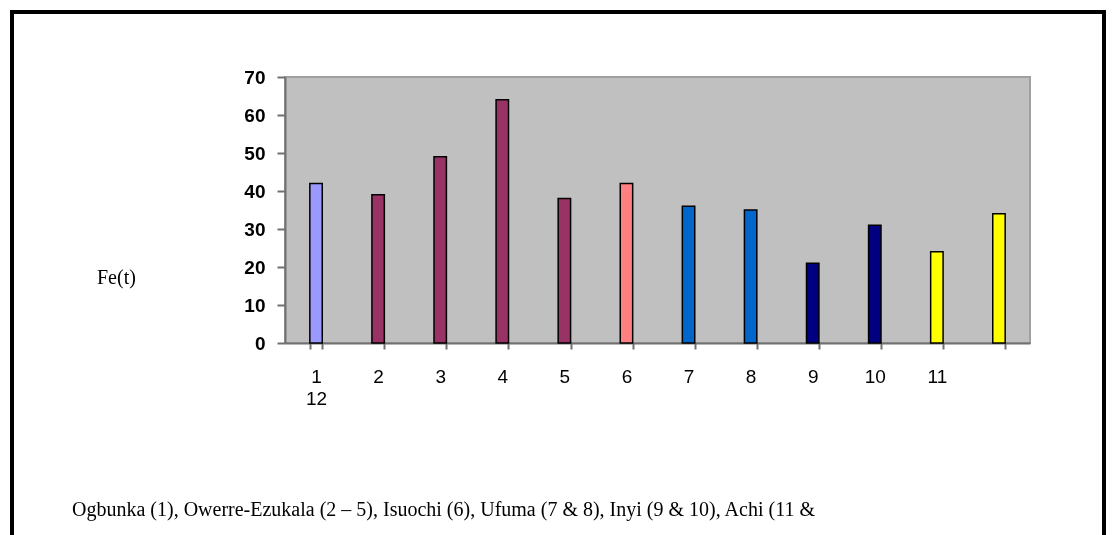 The height and width of the screenshot is (535, 1116). Describe the element at coordinates (627, 376) in the screenshot. I see `x-tick-label: 6` at that location.